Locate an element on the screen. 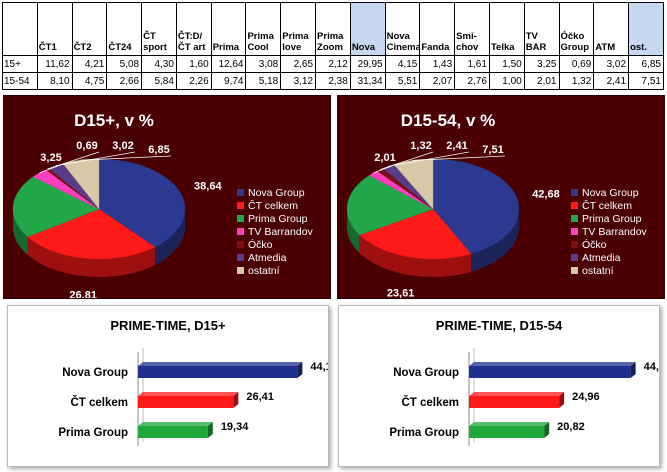 Image resolution: width=667 pixels, height=472 pixels. legend-entry: ČT celkem is located at coordinates (273, 205).